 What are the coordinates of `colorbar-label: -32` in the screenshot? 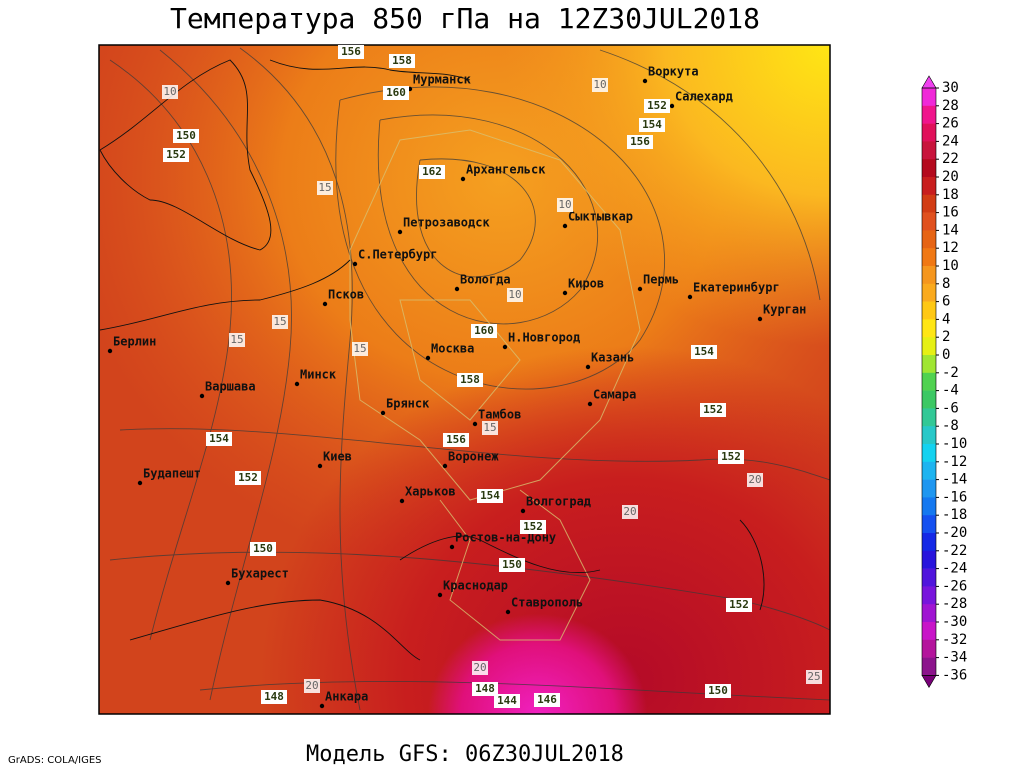 It's located at (954, 640).